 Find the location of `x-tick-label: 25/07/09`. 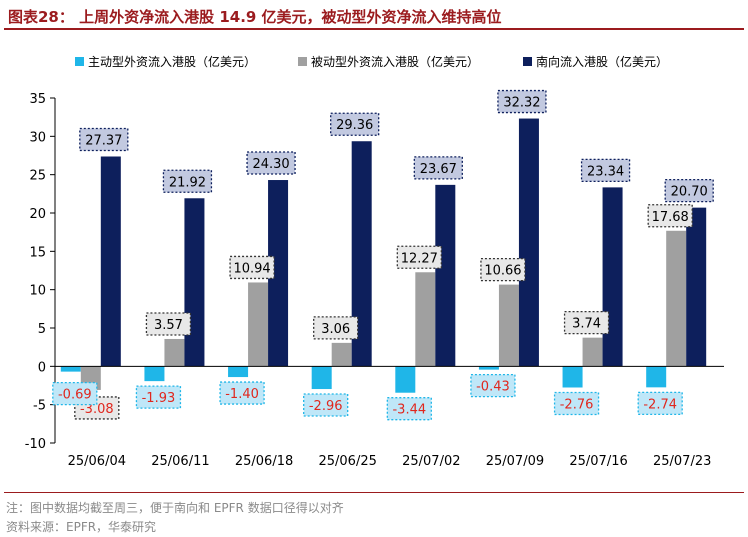

x-tick-label: 25/07/09 is located at coordinates (515, 461).